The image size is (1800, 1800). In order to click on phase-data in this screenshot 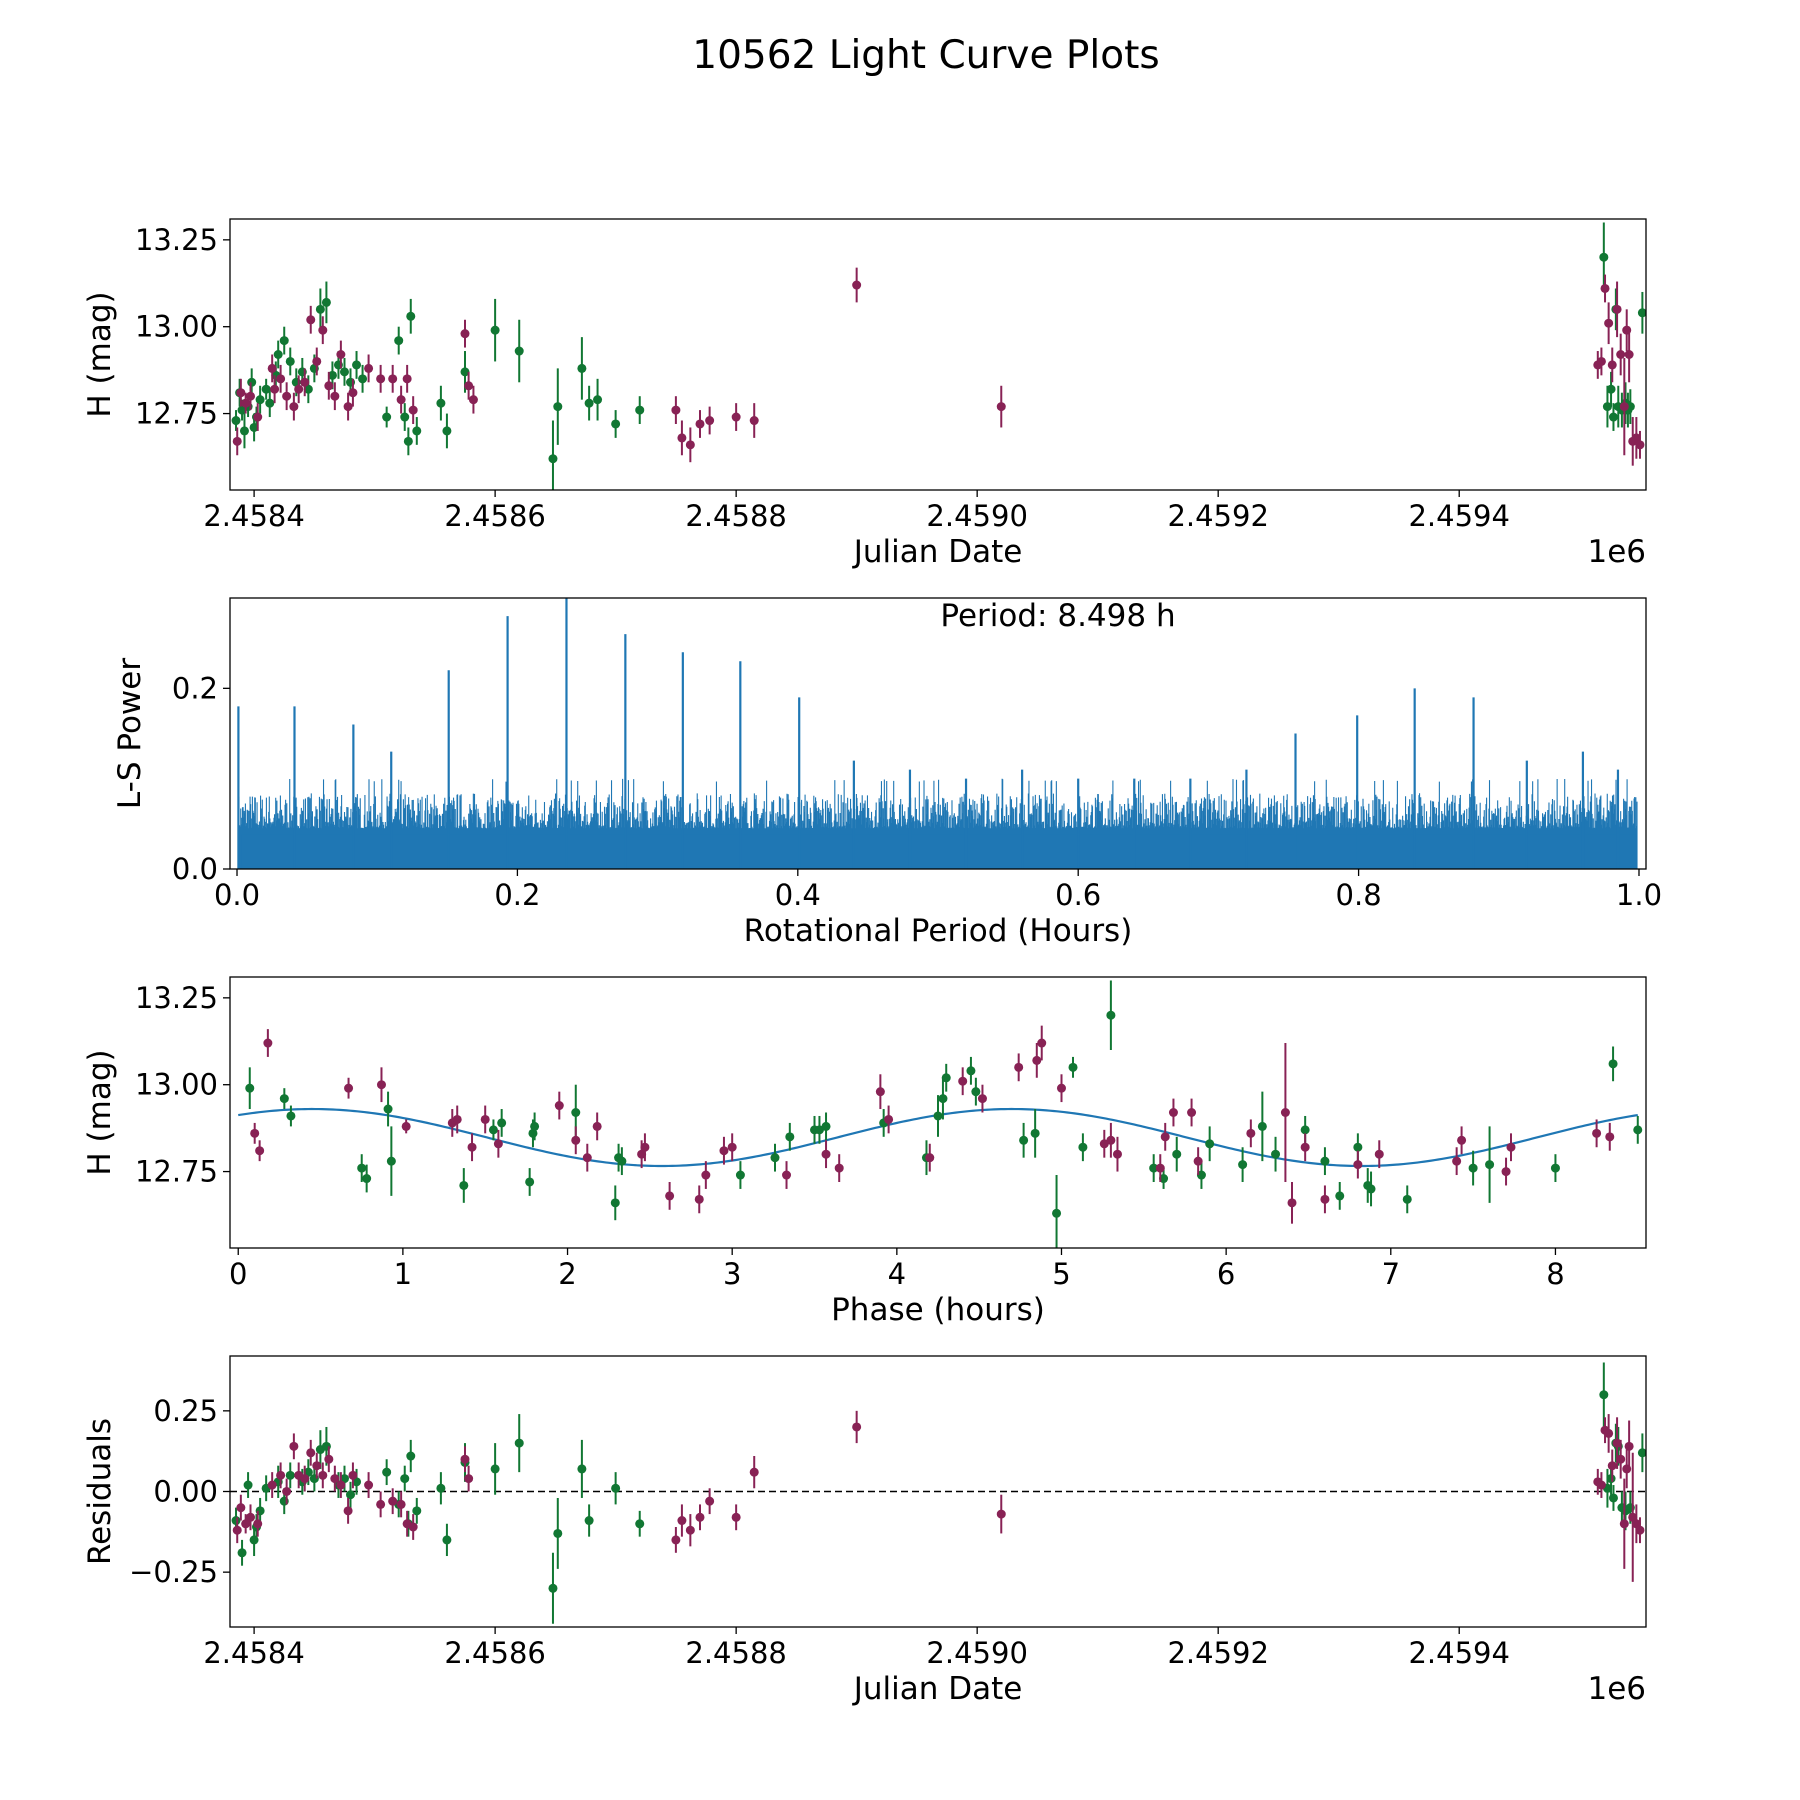, I will do `click(940, 1114)`.